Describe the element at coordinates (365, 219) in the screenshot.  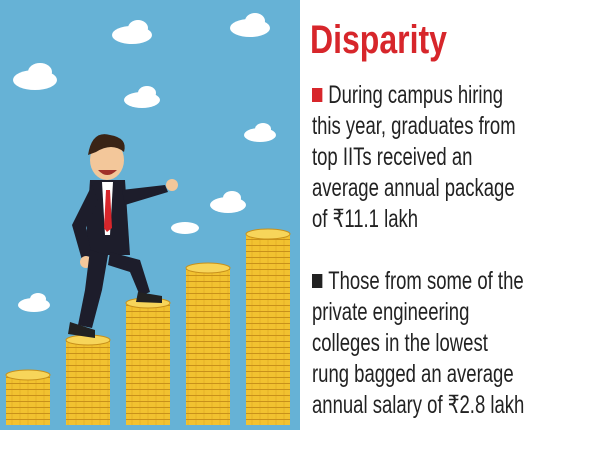
I see `text: of ₹11.1 lakh` at that location.